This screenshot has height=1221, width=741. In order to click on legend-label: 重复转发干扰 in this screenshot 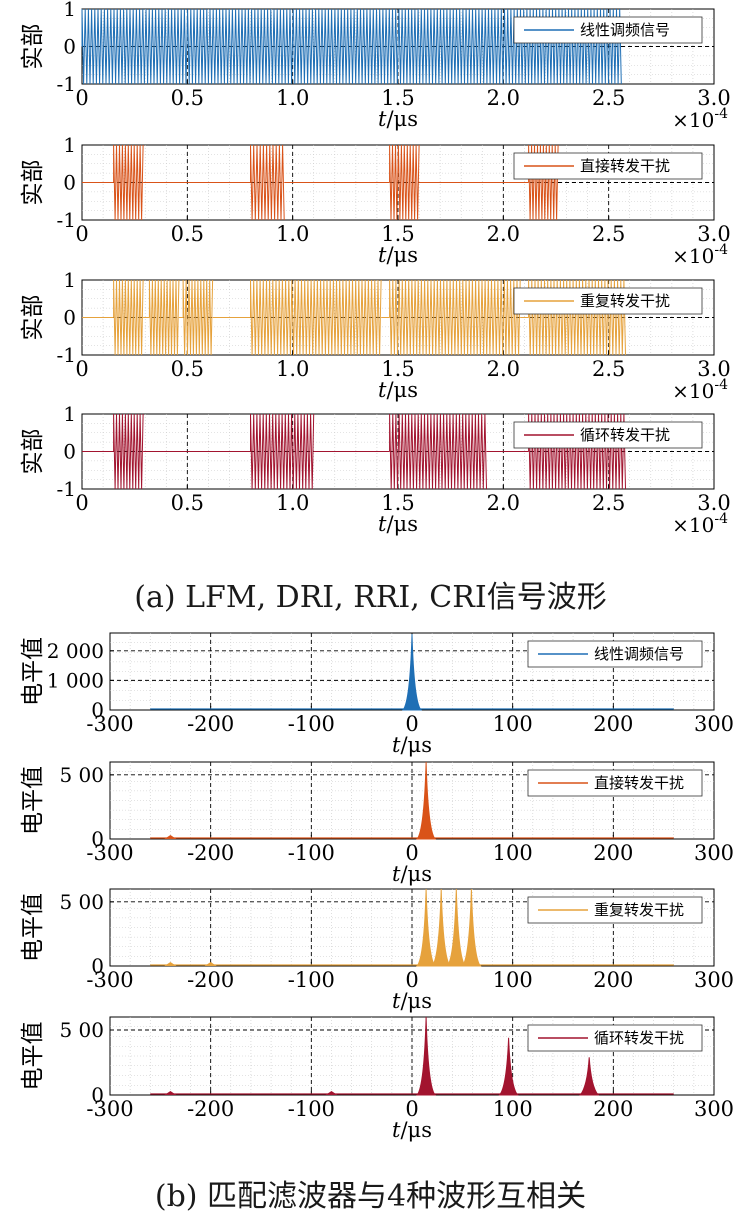, I will do `click(639, 910)`.